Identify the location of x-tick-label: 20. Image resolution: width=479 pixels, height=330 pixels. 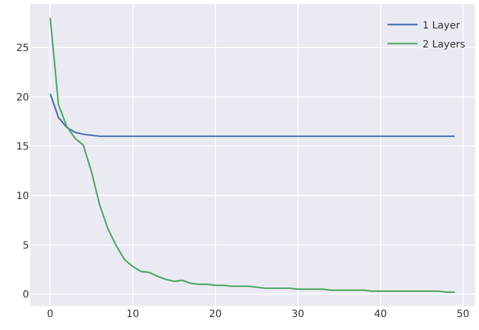
(215, 314).